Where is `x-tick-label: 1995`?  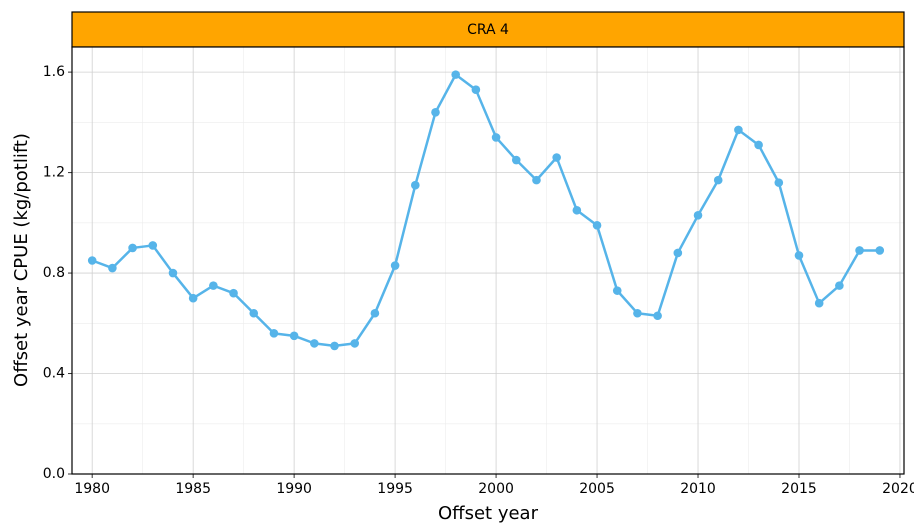
x-tick-label: 1995 is located at coordinates (395, 489).